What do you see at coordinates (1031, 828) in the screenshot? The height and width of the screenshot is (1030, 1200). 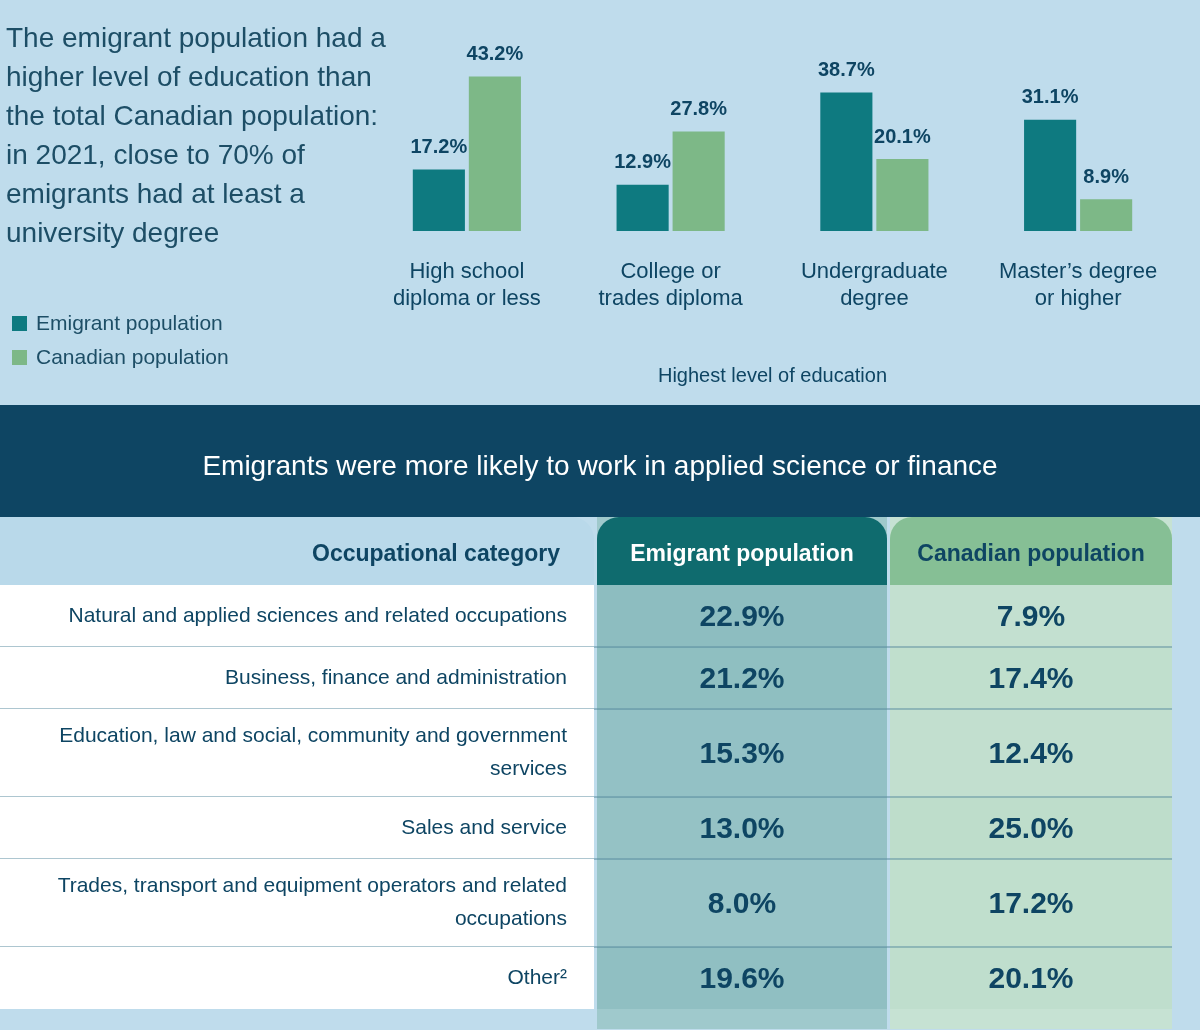 I see `data-label: 25.0%` at bounding box center [1031, 828].